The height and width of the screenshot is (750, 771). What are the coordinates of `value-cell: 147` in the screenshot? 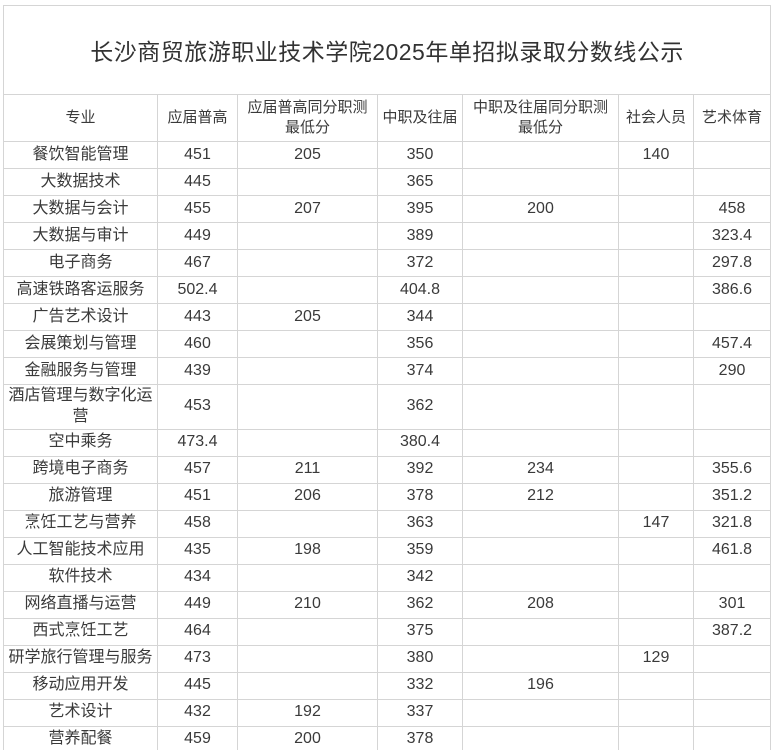 It's located at (656, 523).